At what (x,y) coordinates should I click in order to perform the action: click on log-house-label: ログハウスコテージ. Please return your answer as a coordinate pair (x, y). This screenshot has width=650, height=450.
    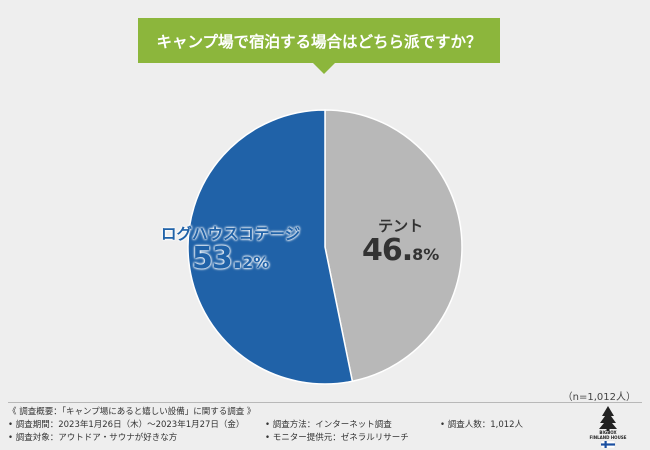
    Looking at the image, I should click on (231, 234).